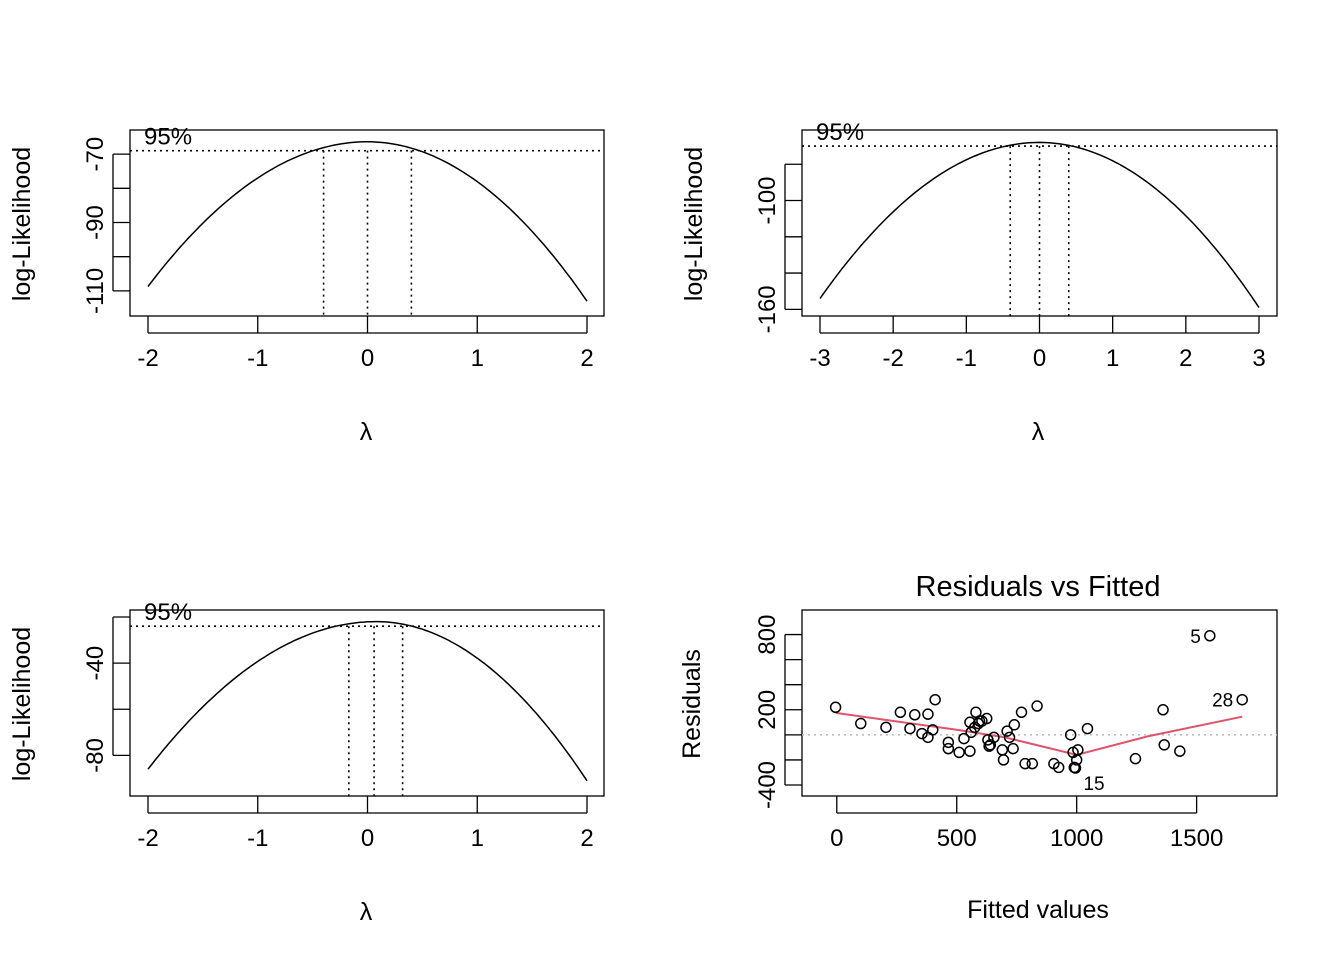 The image size is (1344, 960). What do you see at coordinates (957, 838) in the screenshot?
I see `panel3-x-tick-label: 500` at bounding box center [957, 838].